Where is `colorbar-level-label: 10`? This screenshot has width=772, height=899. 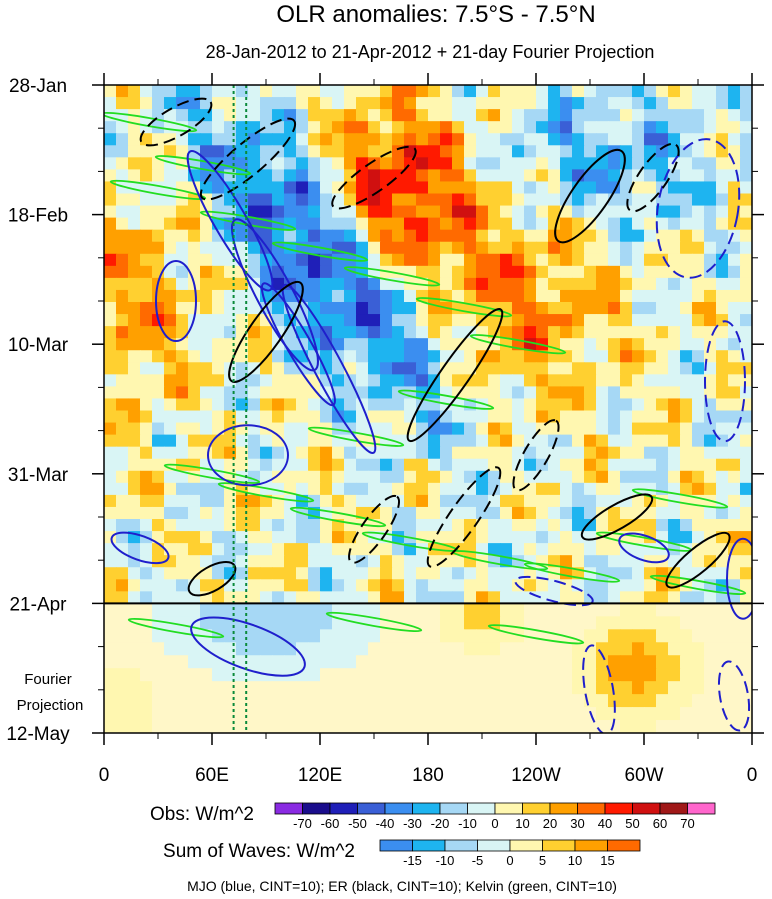
colorbar-level-label: 10 is located at coordinates (522, 823).